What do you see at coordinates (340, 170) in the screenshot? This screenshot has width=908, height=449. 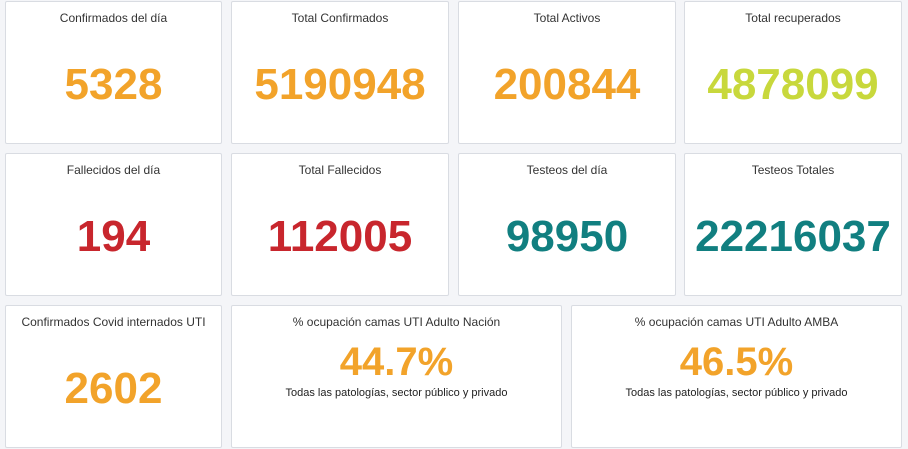 I see `card-title: Total Fallecidos` at bounding box center [340, 170].